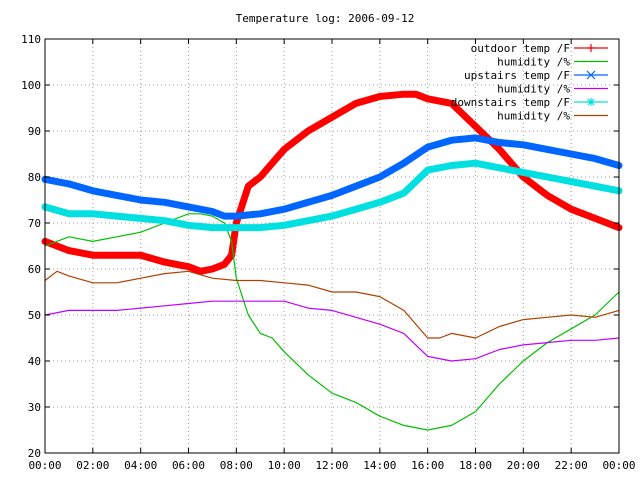 The image size is (640, 480). Describe the element at coordinates (31, 39) in the screenshot. I see `y-tick-label: 110` at that location.